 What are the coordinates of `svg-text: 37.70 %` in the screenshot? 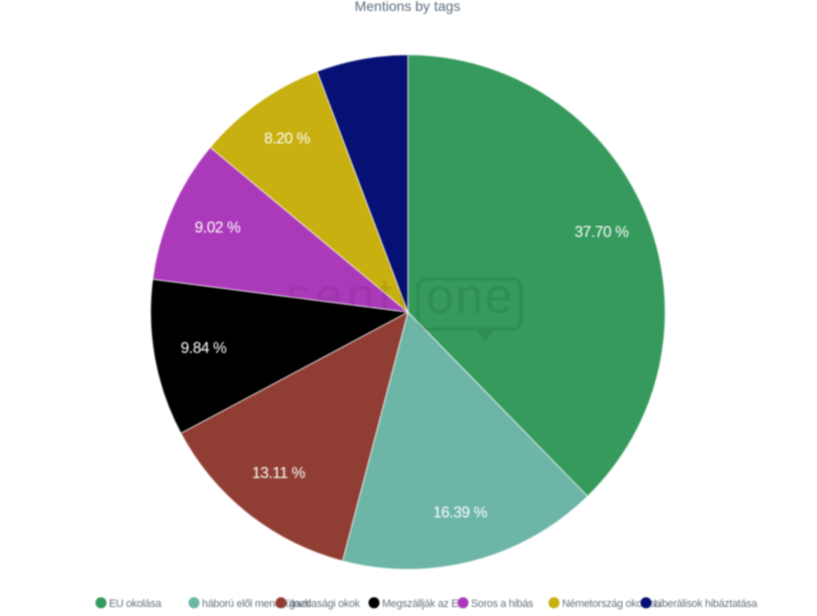 It's located at (601, 232).